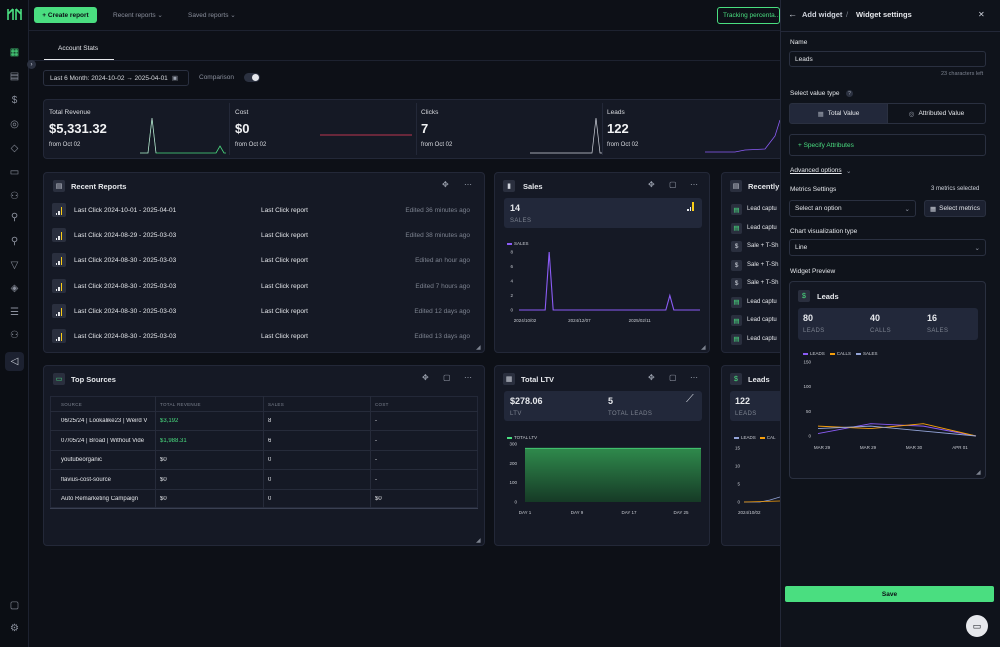 Image resolution: width=1000 pixels, height=647 pixels. Describe the element at coordinates (618, 128) in the screenshot. I see `stat-value-leads: 122` at that location.